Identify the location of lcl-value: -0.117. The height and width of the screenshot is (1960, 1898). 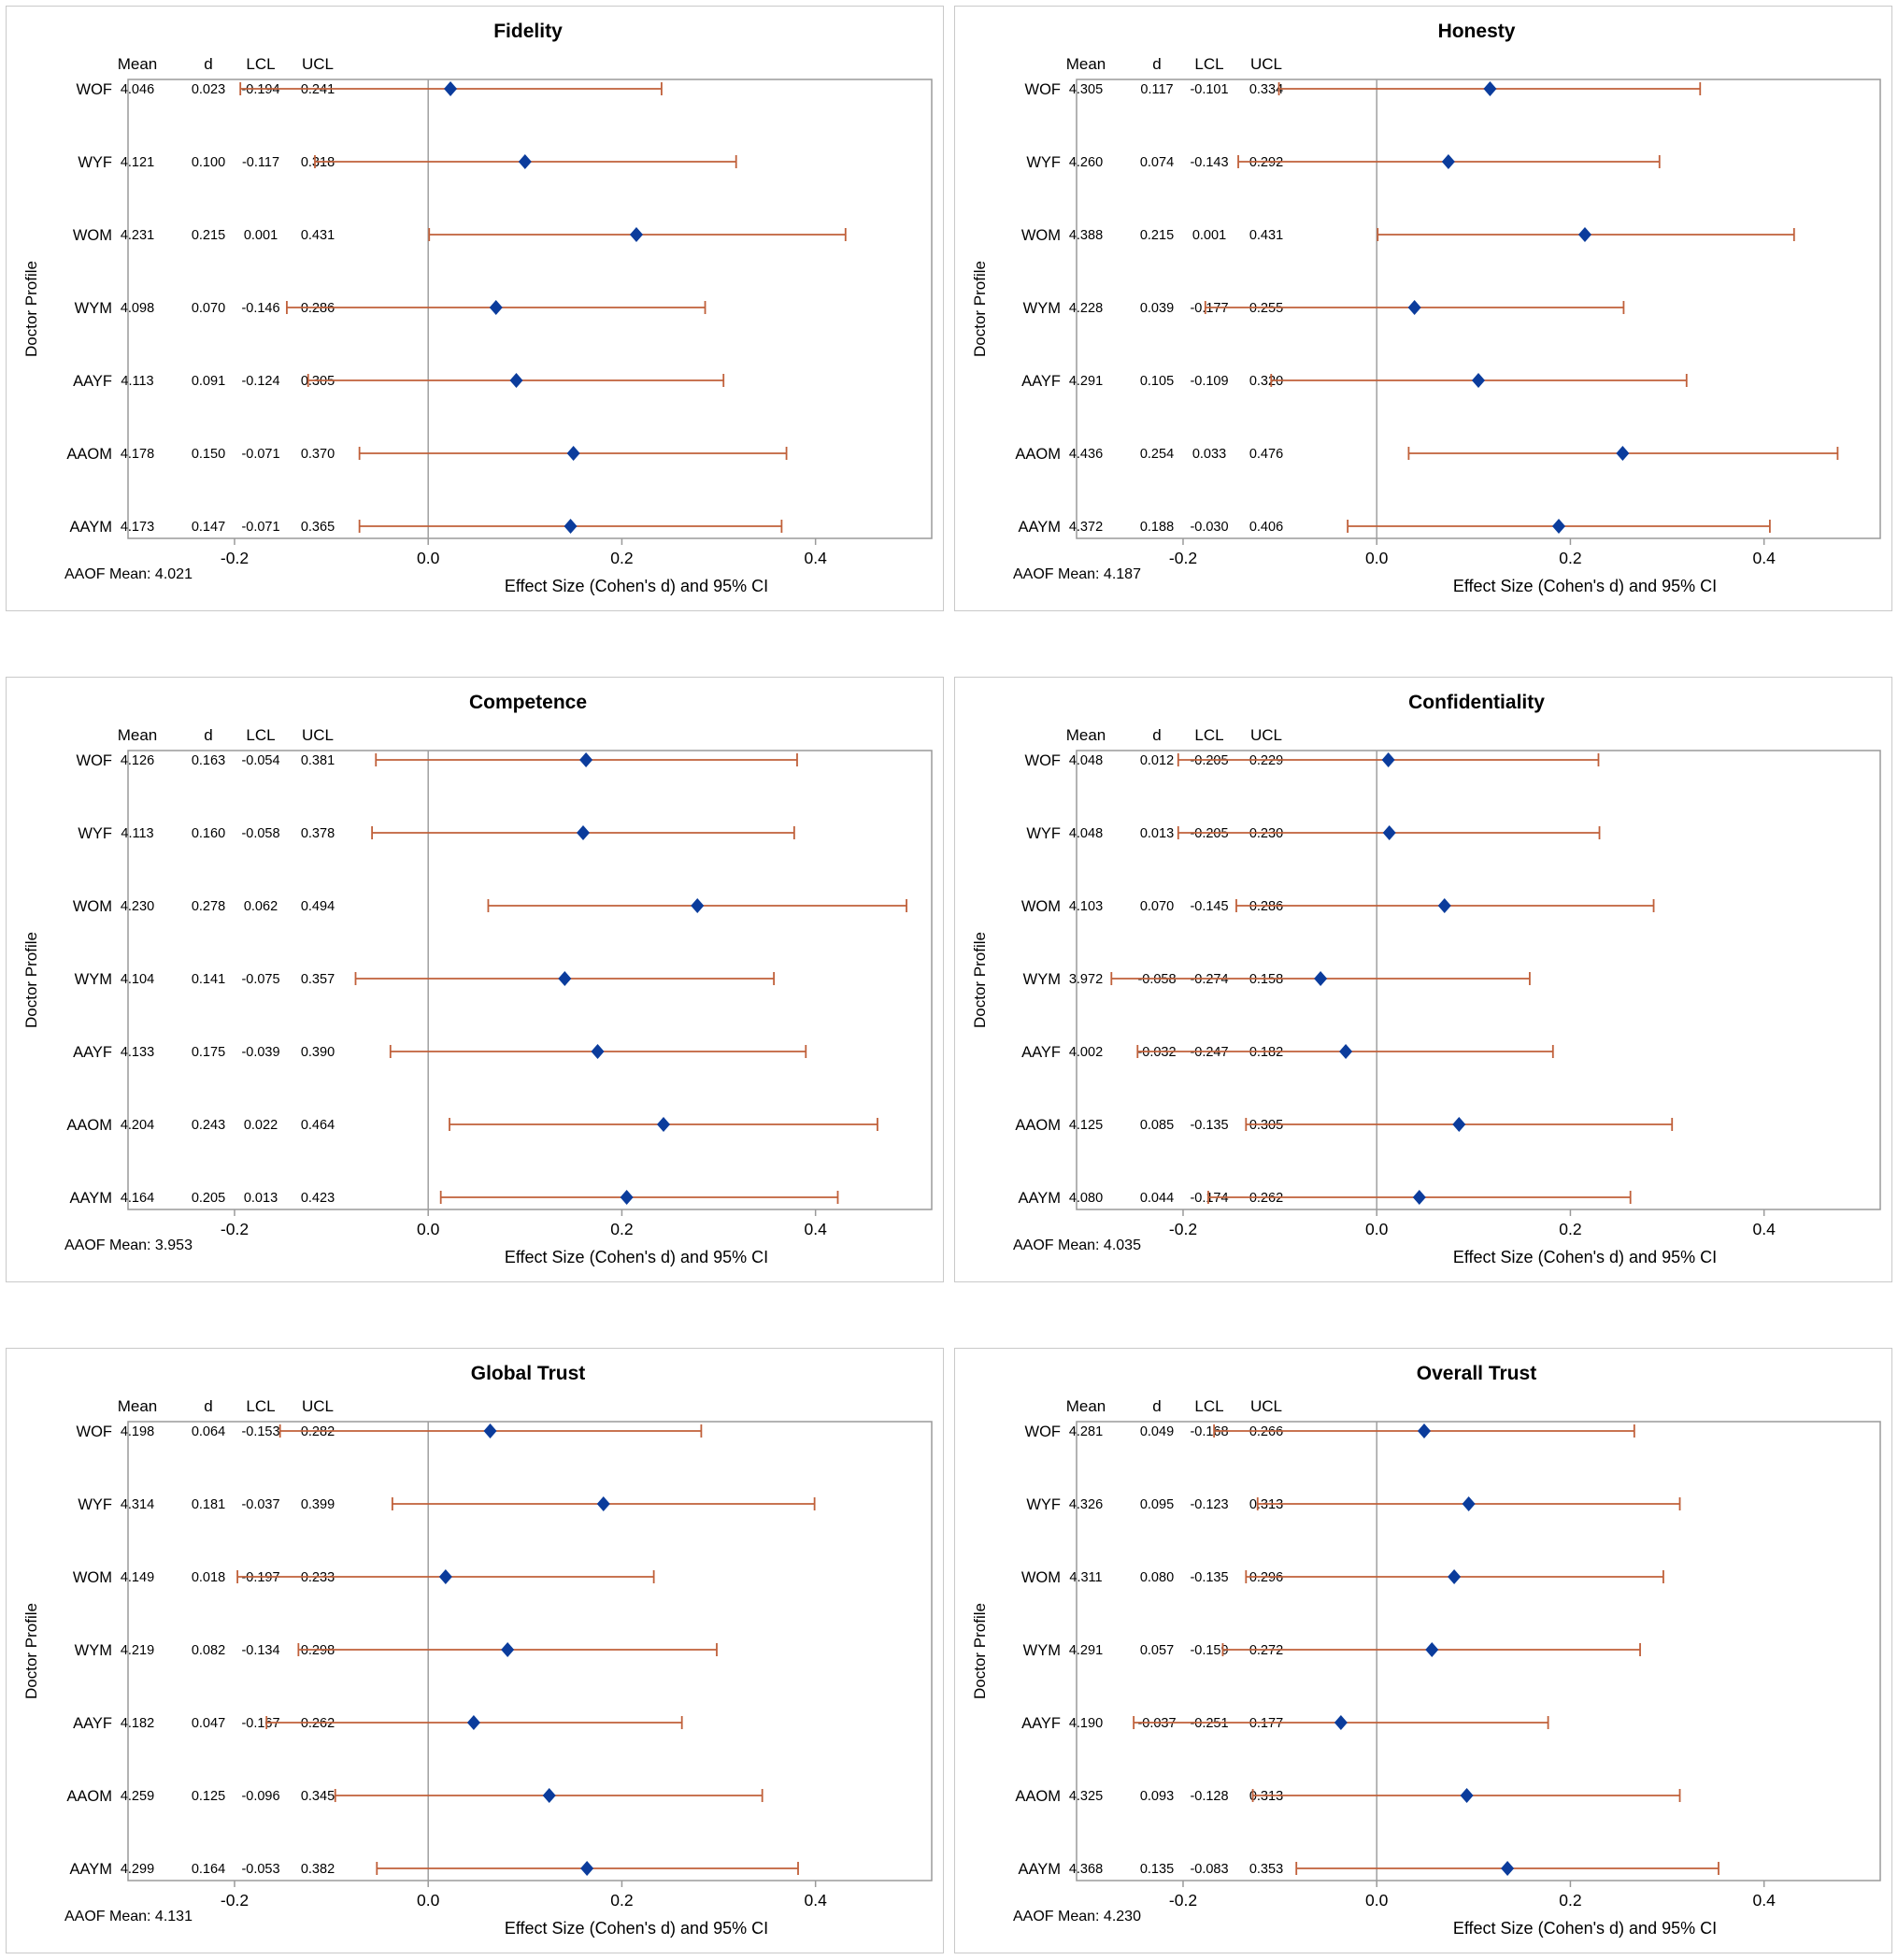
(260, 162).